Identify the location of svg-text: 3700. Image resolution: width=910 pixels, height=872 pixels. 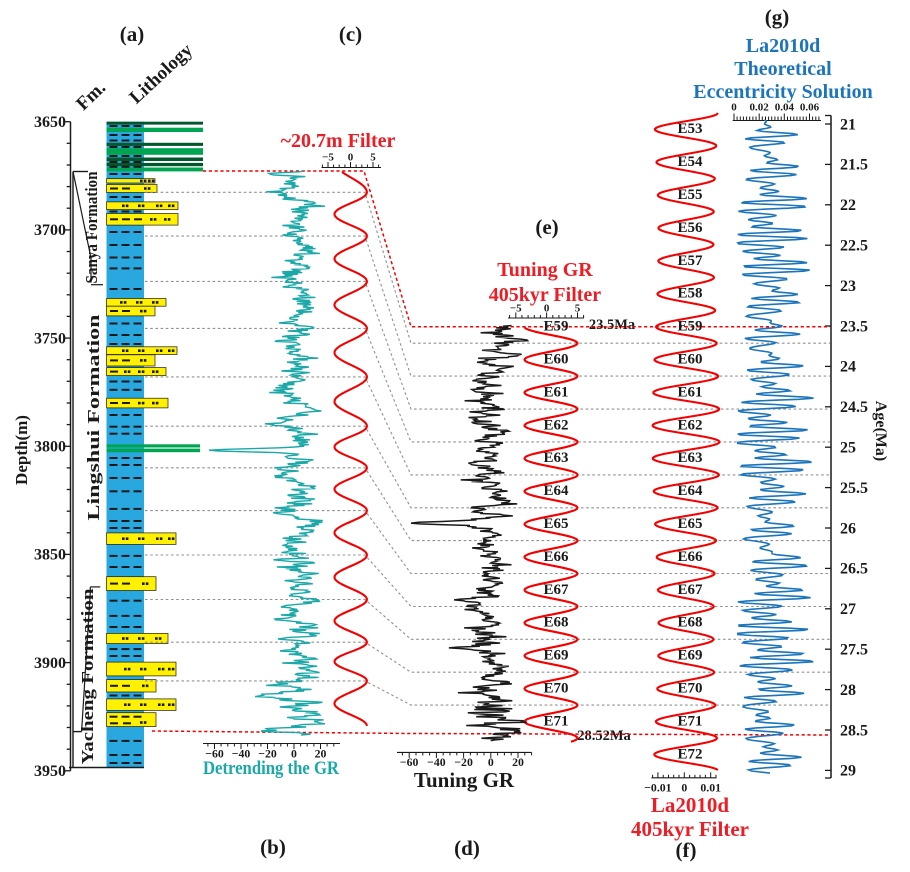
(50, 230).